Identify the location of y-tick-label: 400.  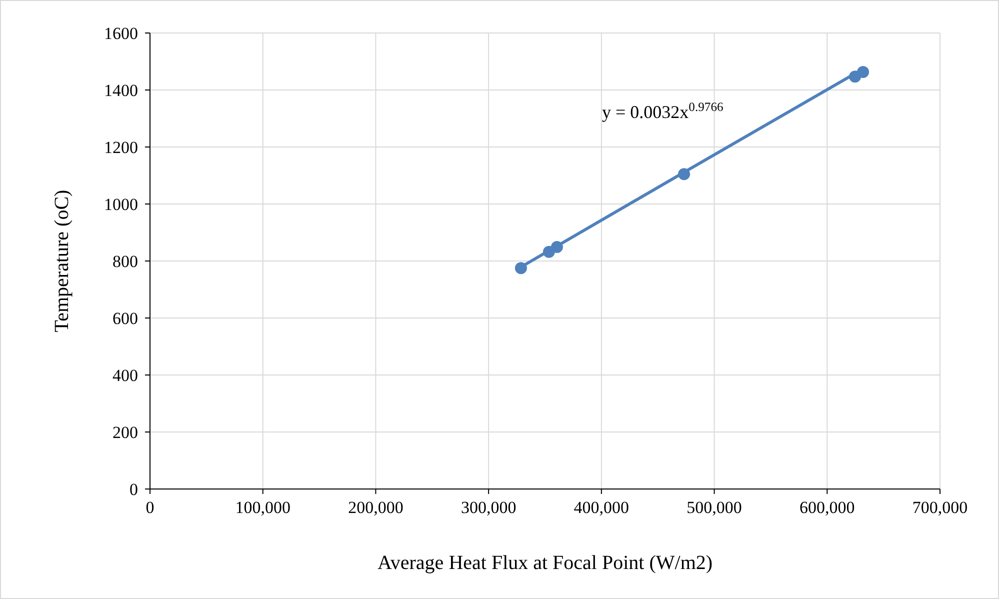
(125, 375).